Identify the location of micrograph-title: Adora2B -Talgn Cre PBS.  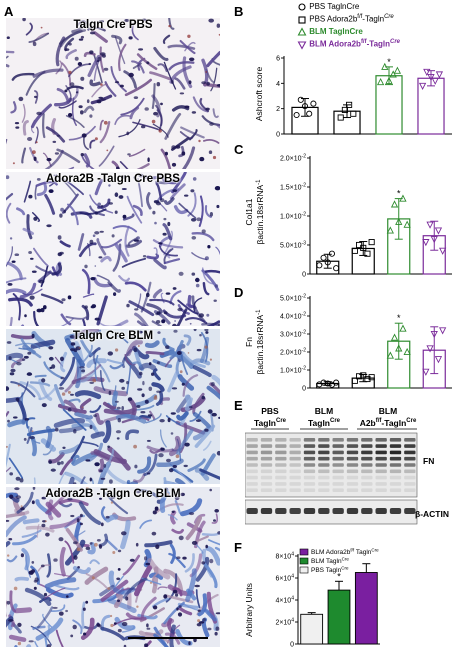
(113, 179).